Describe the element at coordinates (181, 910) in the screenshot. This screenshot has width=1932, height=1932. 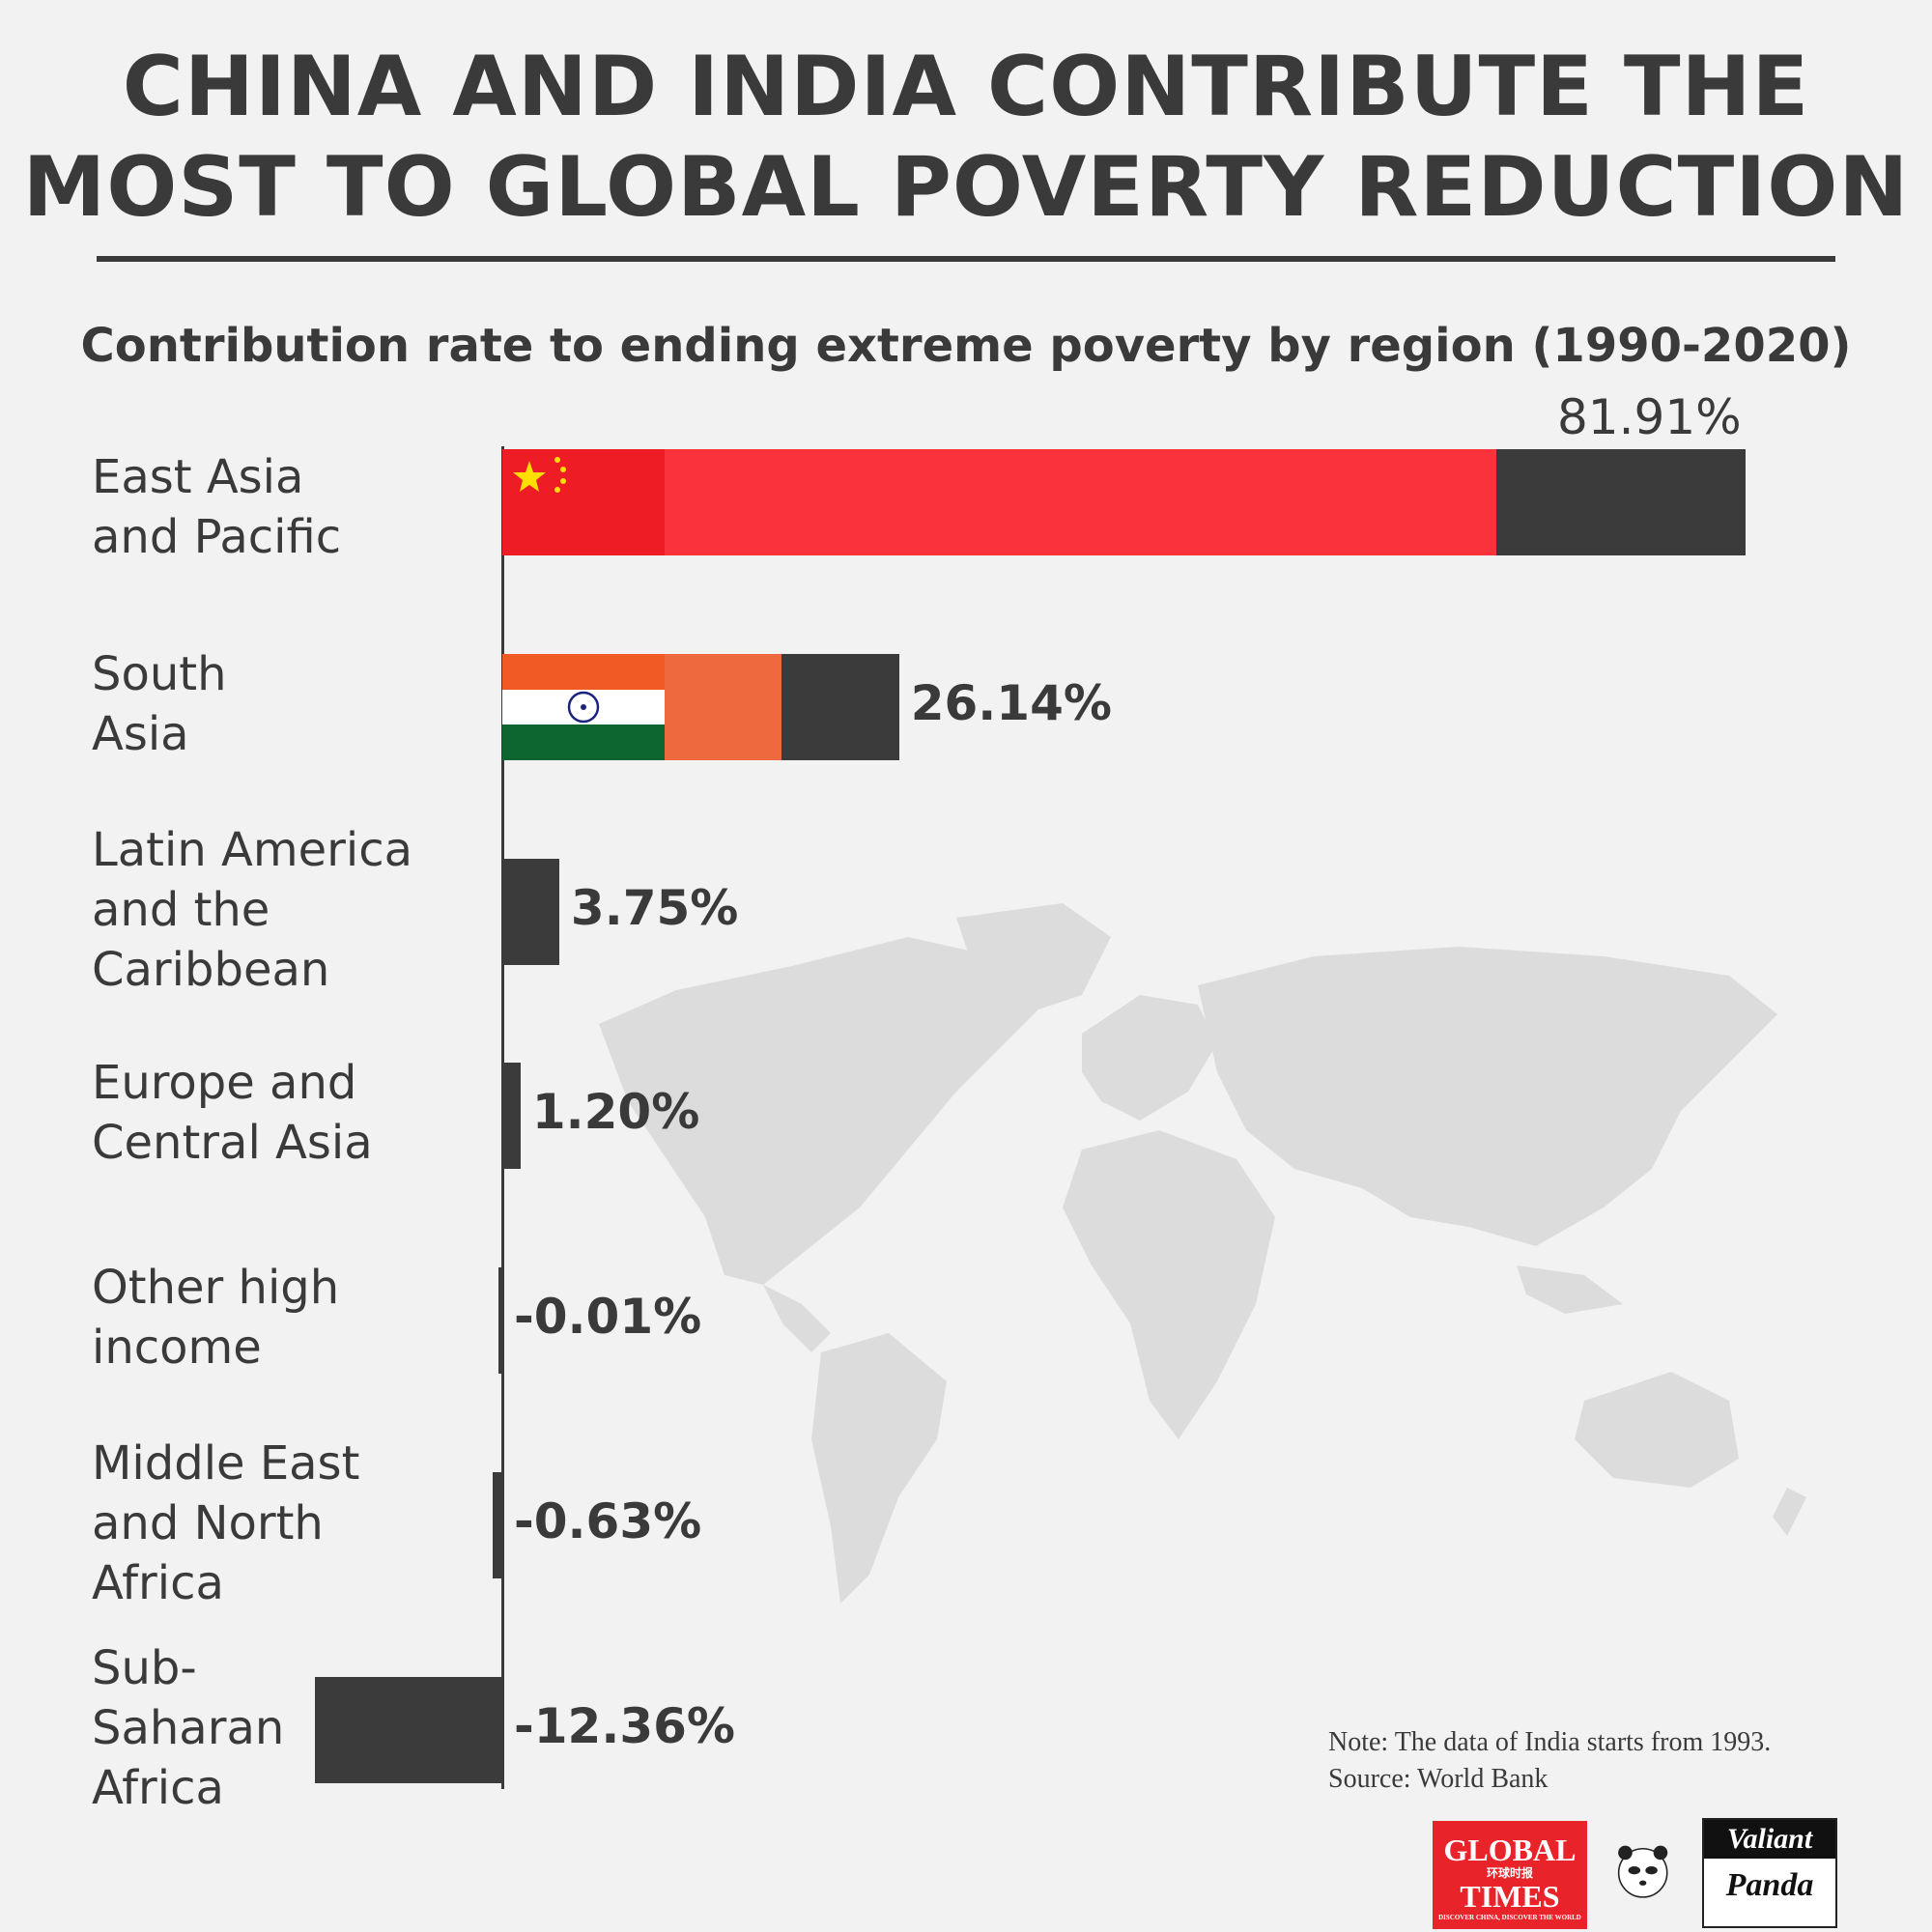
I see `category-label-line: and the` at that location.